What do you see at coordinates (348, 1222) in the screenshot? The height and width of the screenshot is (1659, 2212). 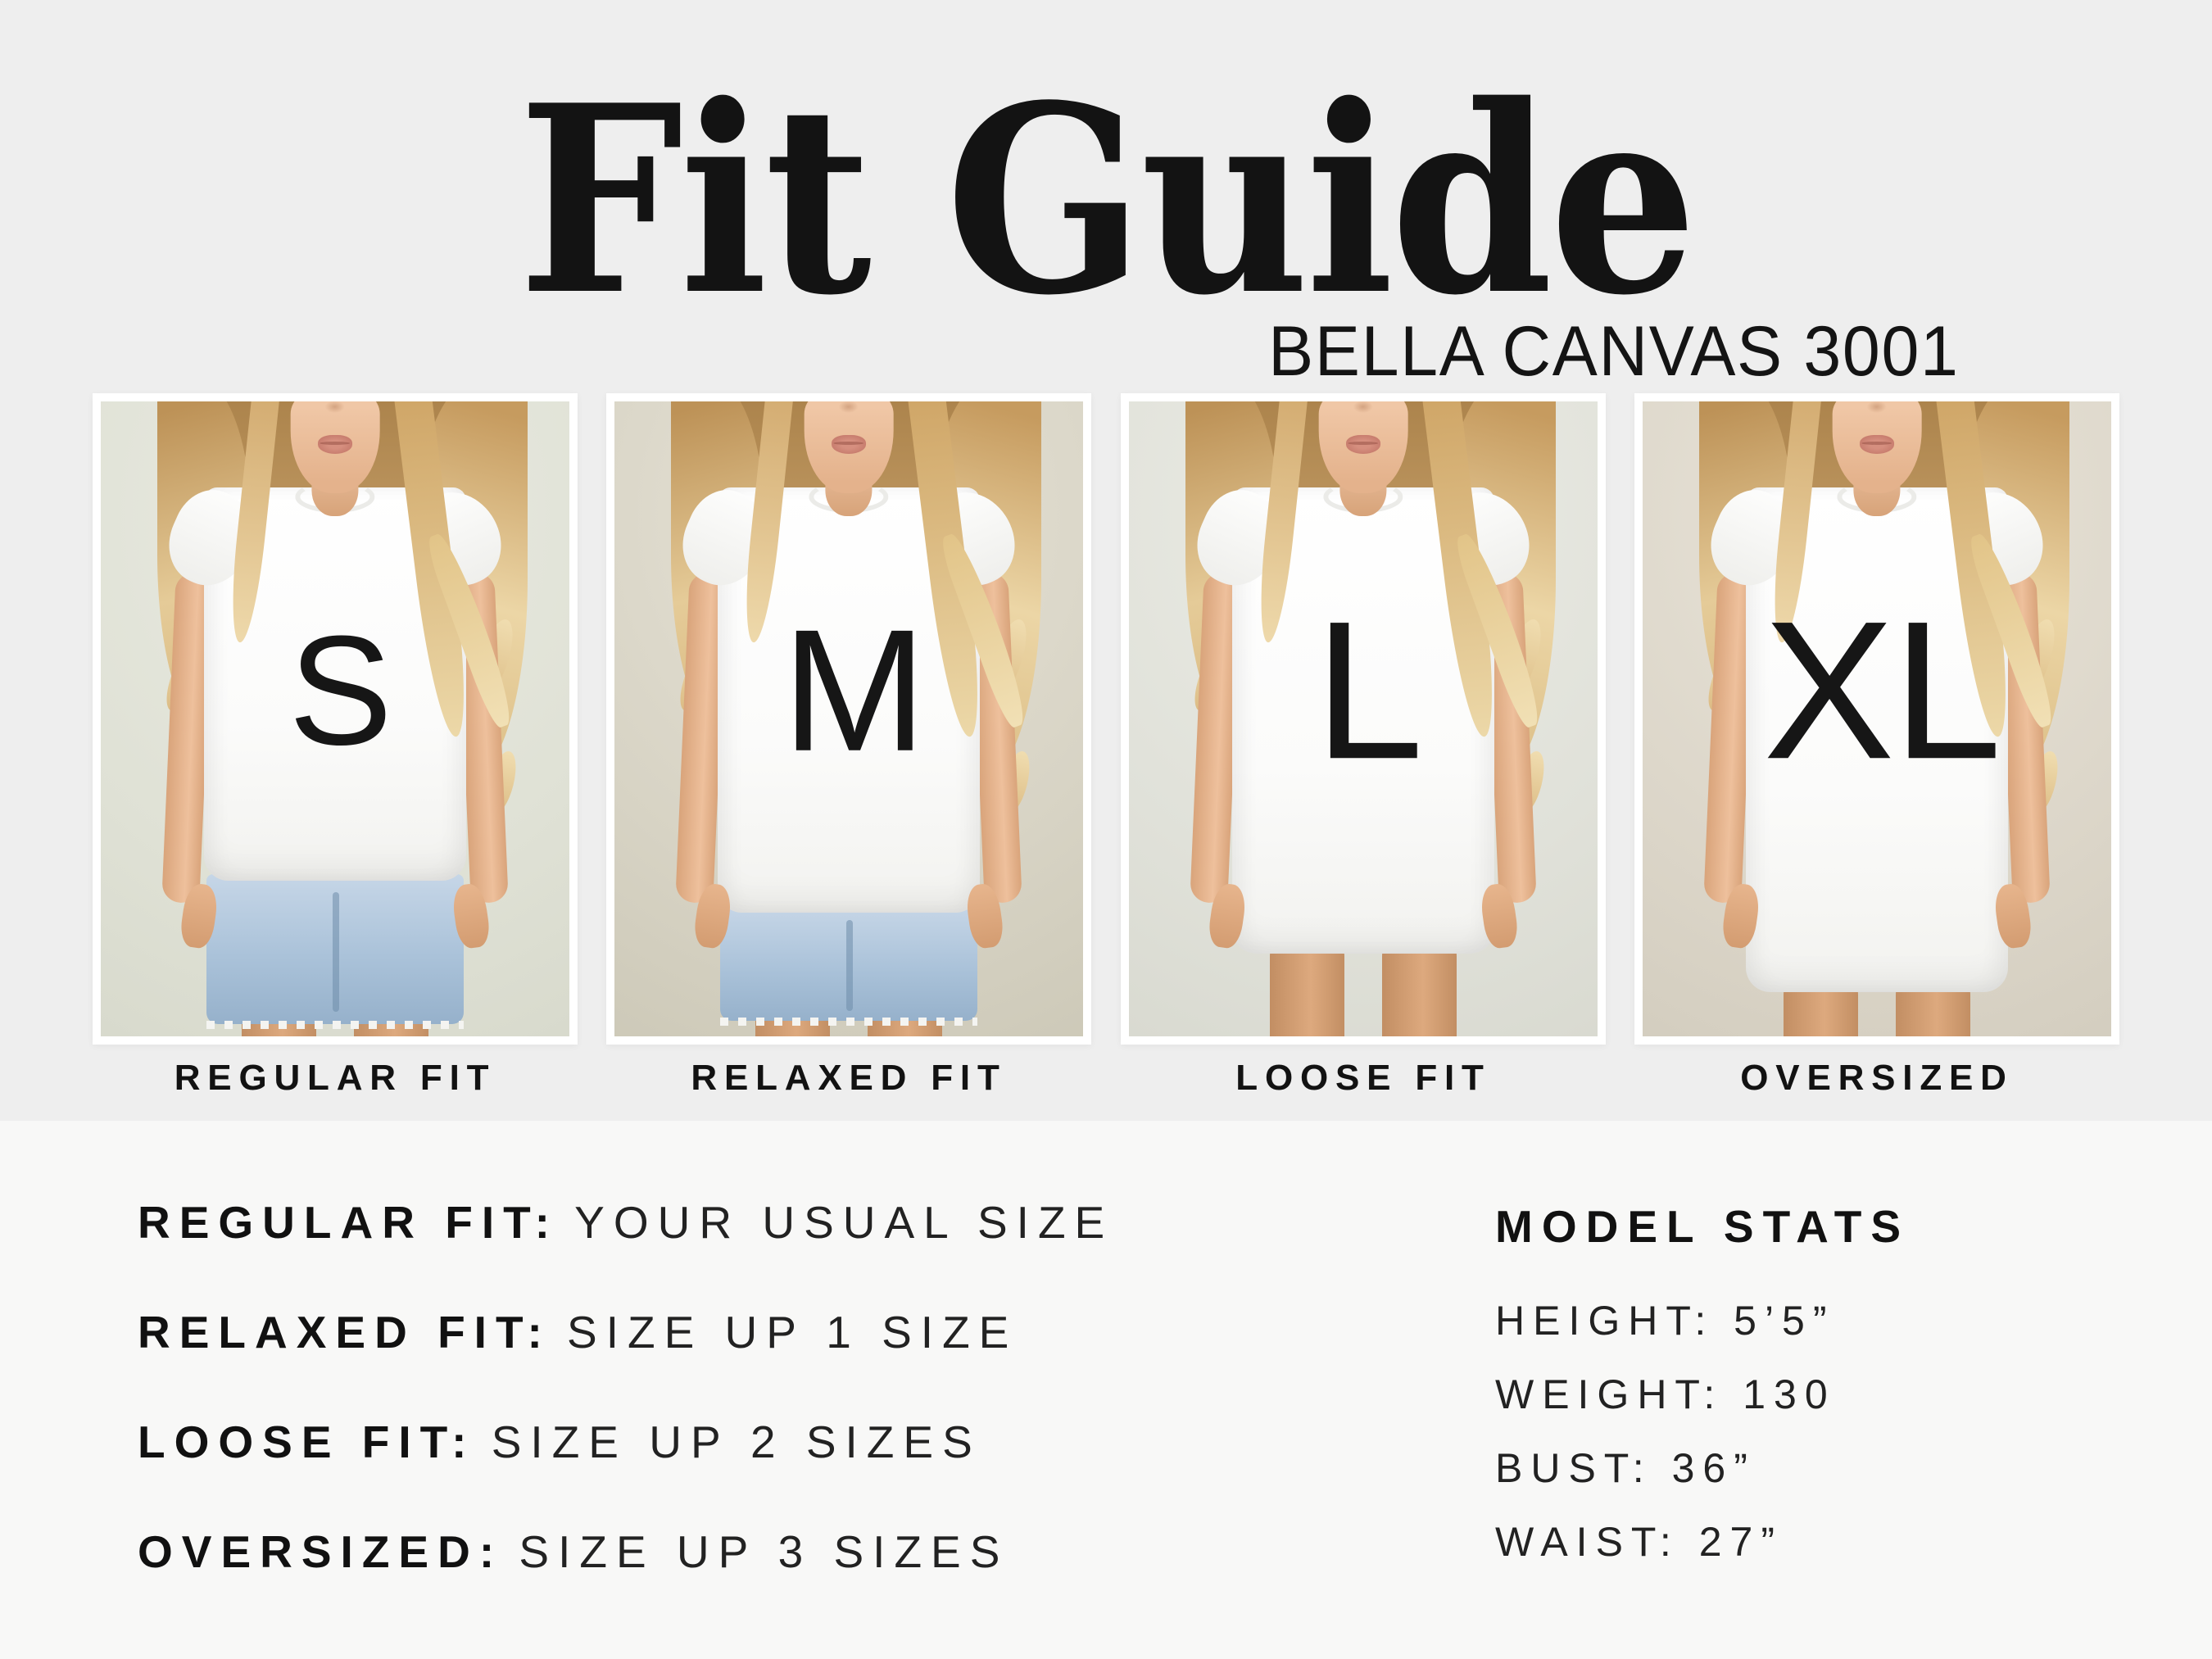 I see `fit-note-label: REGULAR FIT:` at bounding box center [348, 1222].